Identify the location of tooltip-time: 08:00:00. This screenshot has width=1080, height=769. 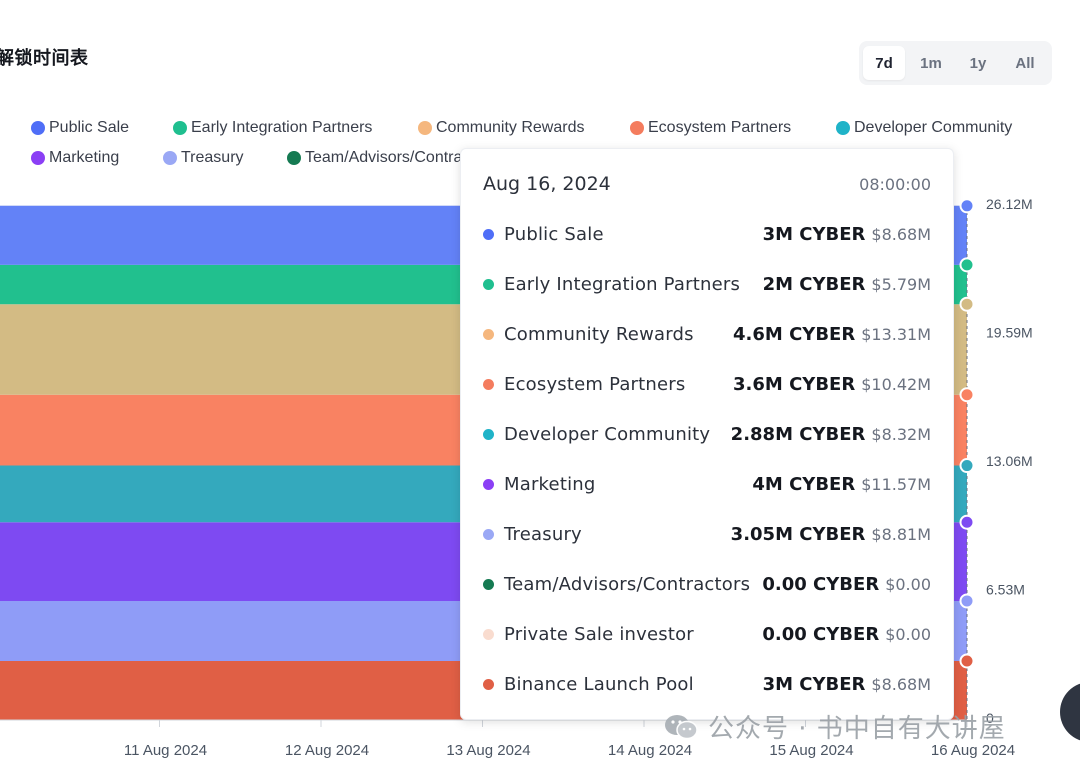
(895, 184).